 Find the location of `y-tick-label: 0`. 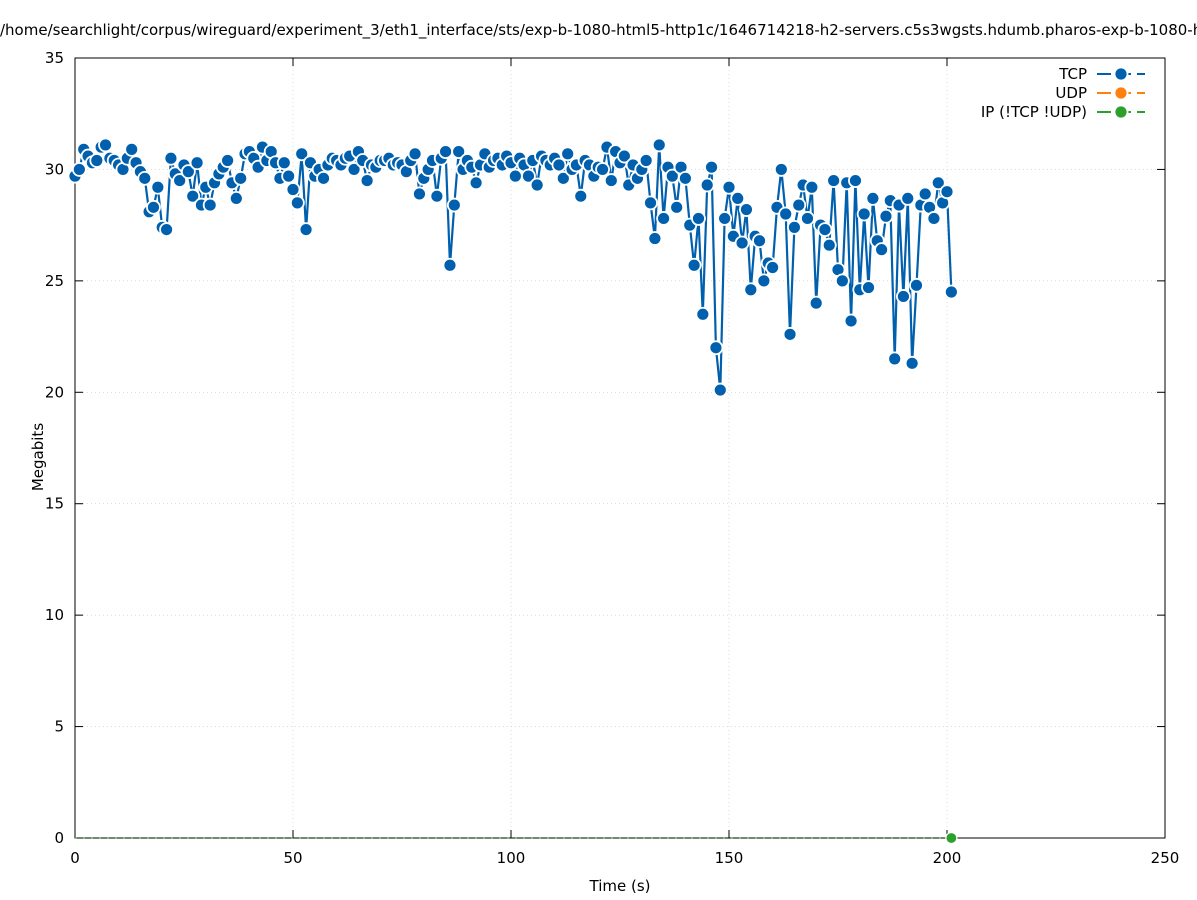

y-tick-label: 0 is located at coordinates (59, 838).